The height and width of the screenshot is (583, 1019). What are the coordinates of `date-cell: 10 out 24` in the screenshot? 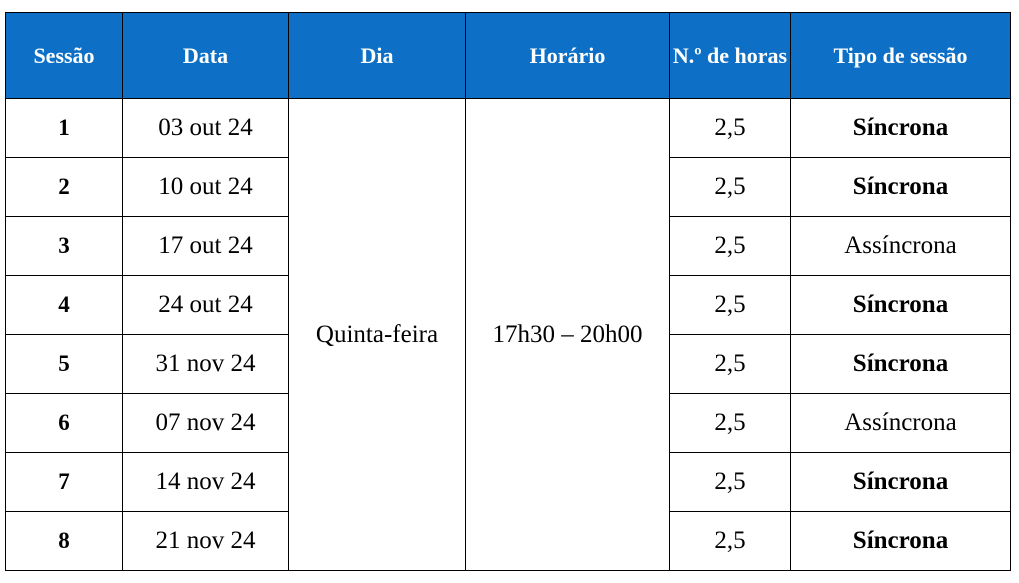 It's located at (205, 187).